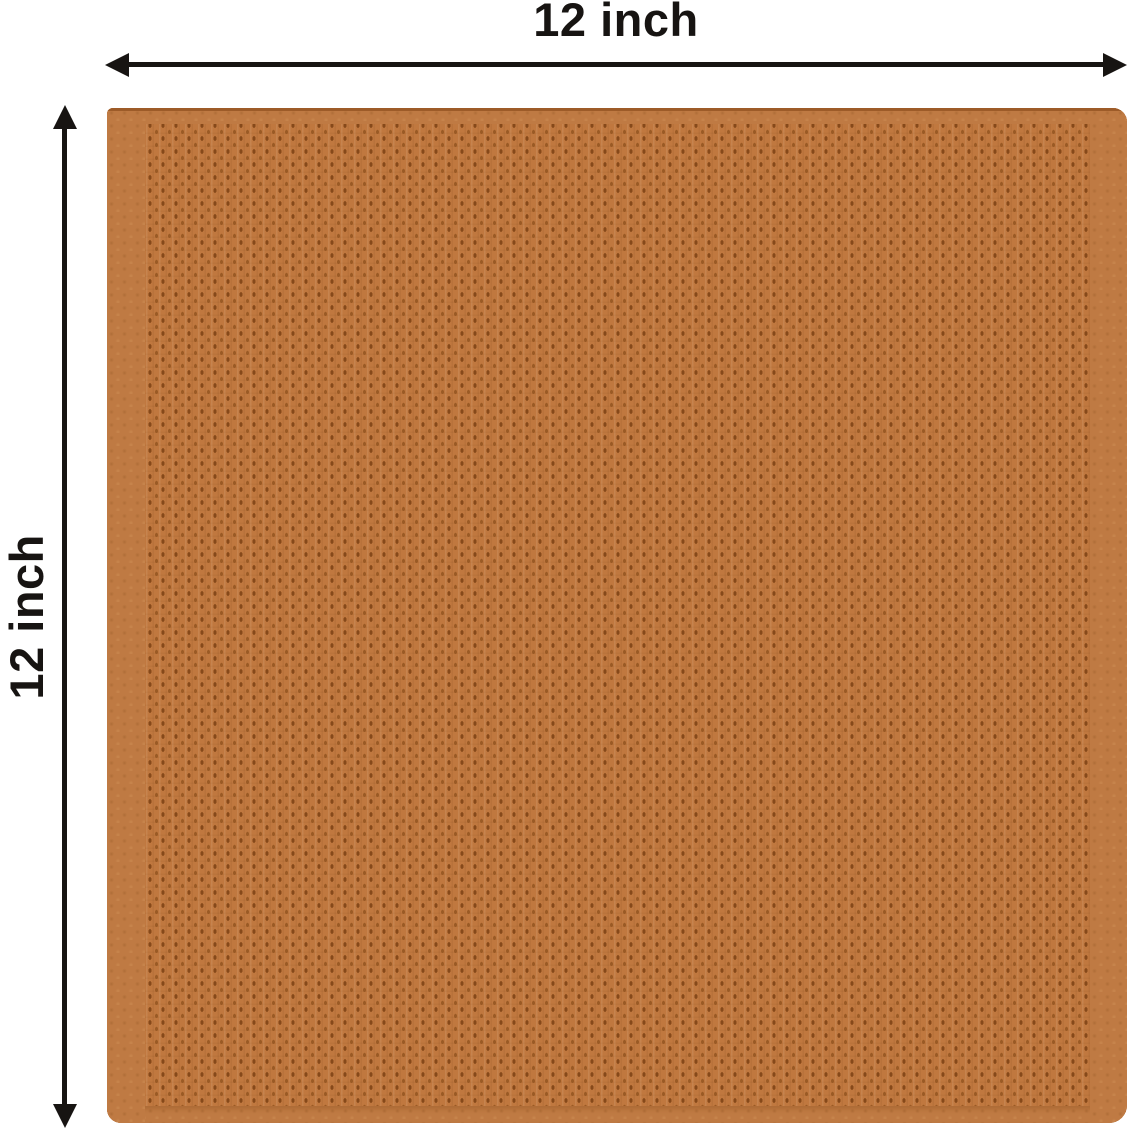  Describe the element at coordinates (617, 1114) in the screenshot. I see `towel-hem-bottom` at that location.